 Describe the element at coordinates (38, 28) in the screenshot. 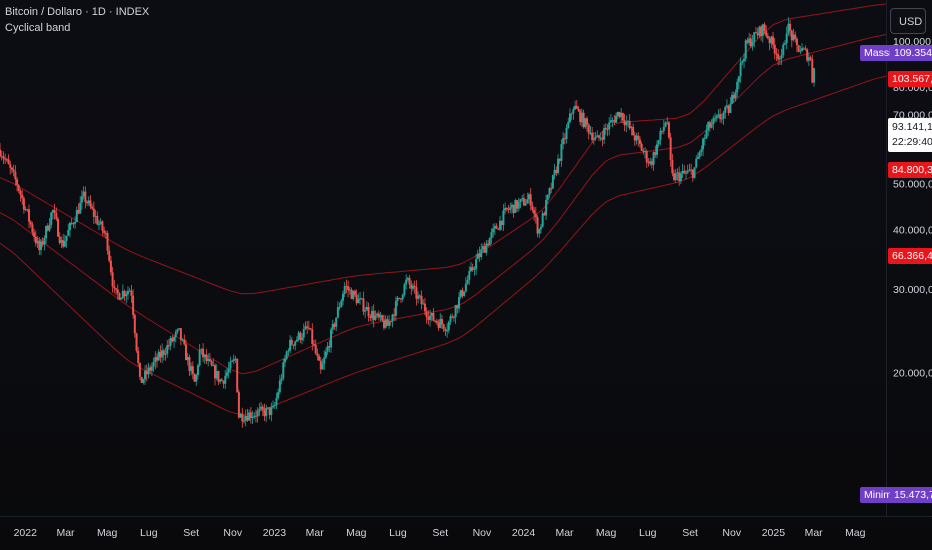

I see `indicator-name: Cyclical band` at that location.